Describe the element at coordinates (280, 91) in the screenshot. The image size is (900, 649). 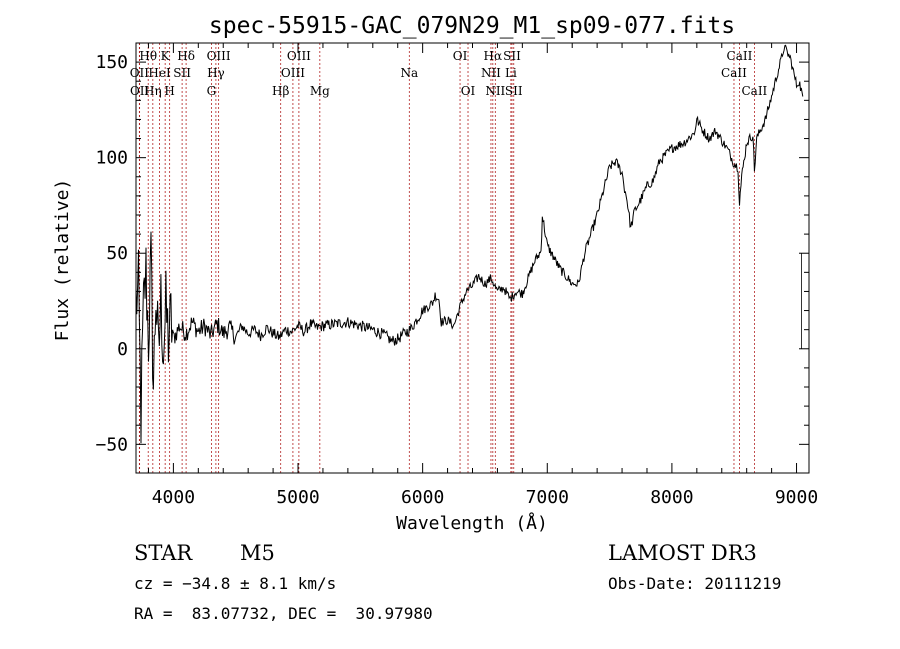
I see `line-marker-label: Hβ` at that location.